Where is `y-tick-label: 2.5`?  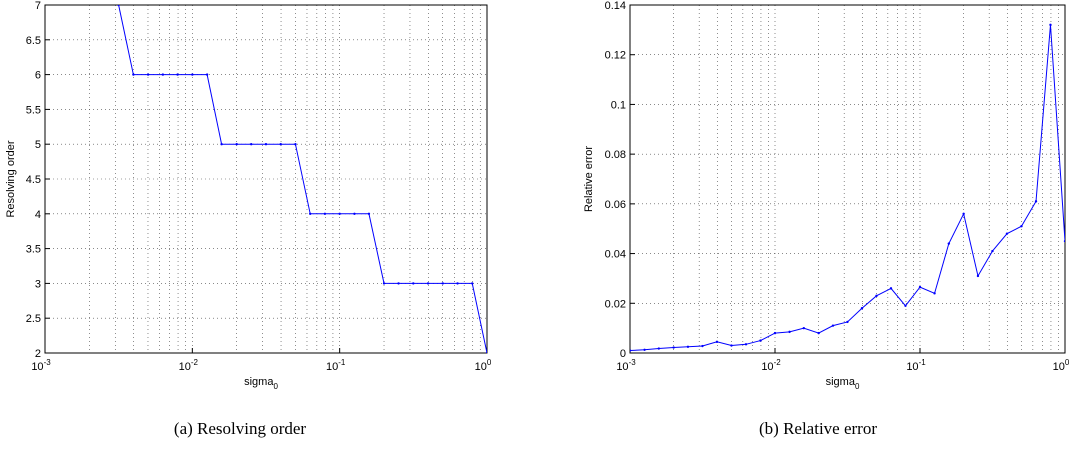
y-tick-label: 2.5 is located at coordinates (33, 319).